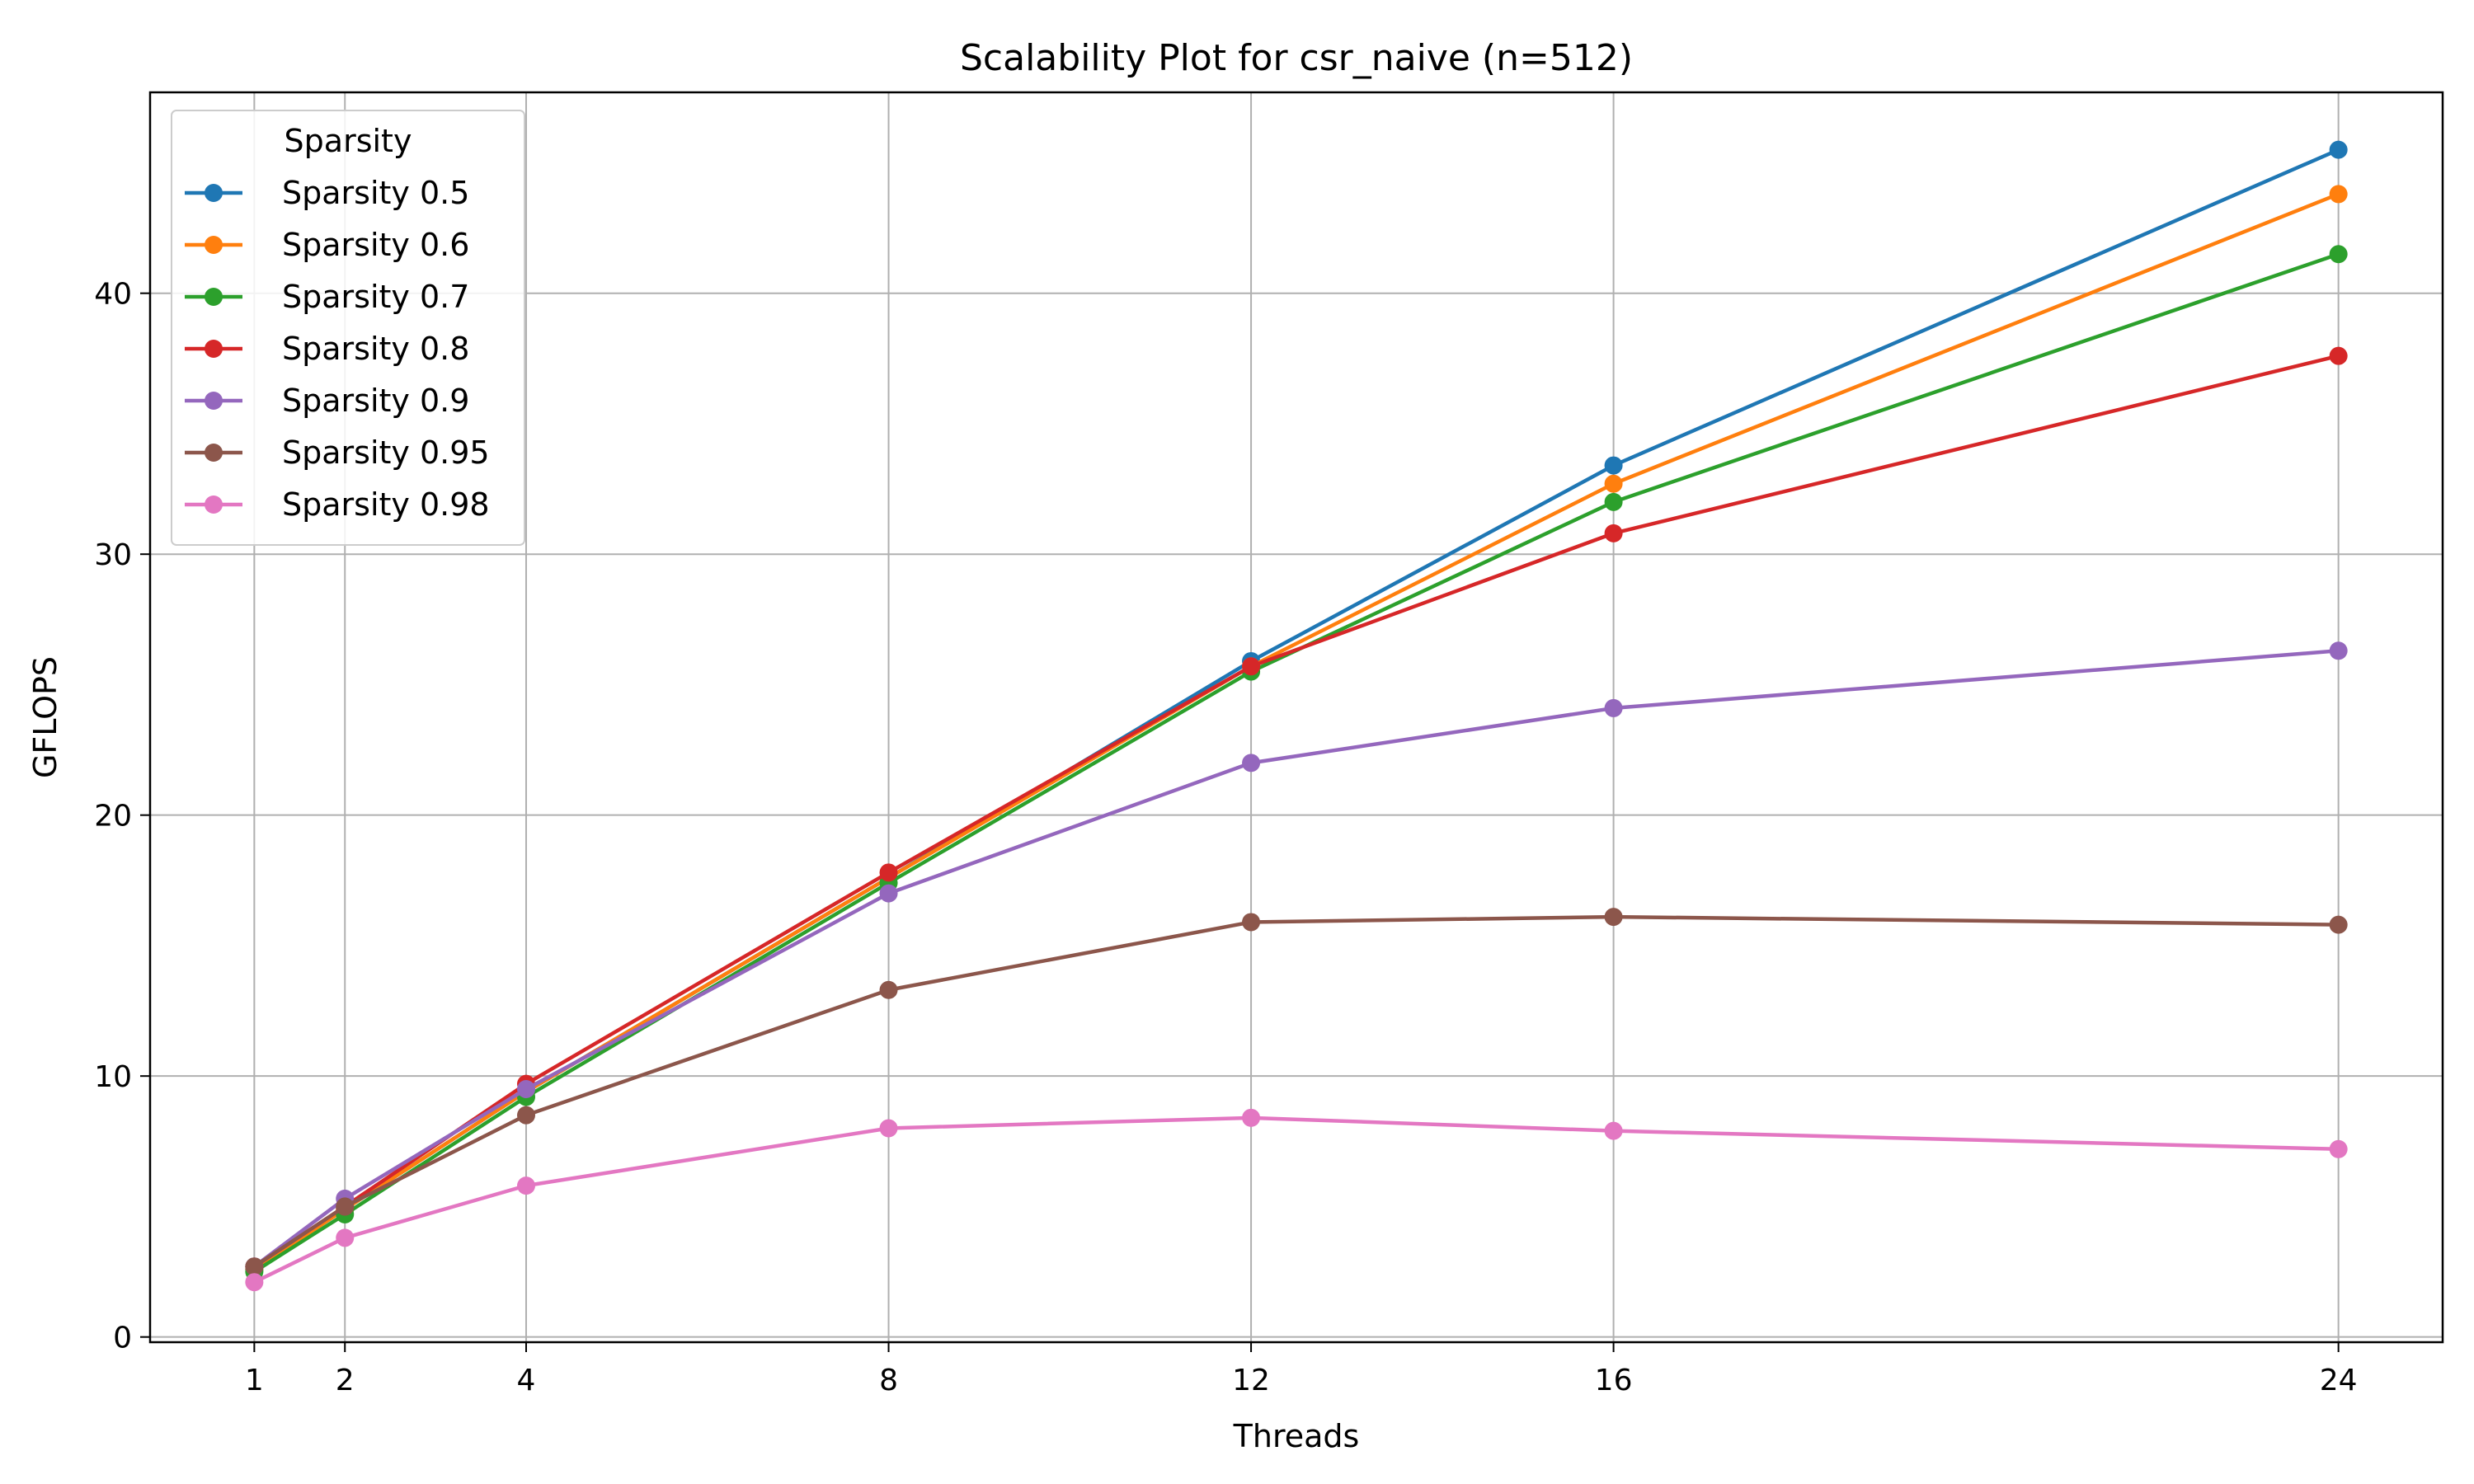 The image size is (2474, 1484). I want to click on y-tick-label: 30, so click(113, 555).